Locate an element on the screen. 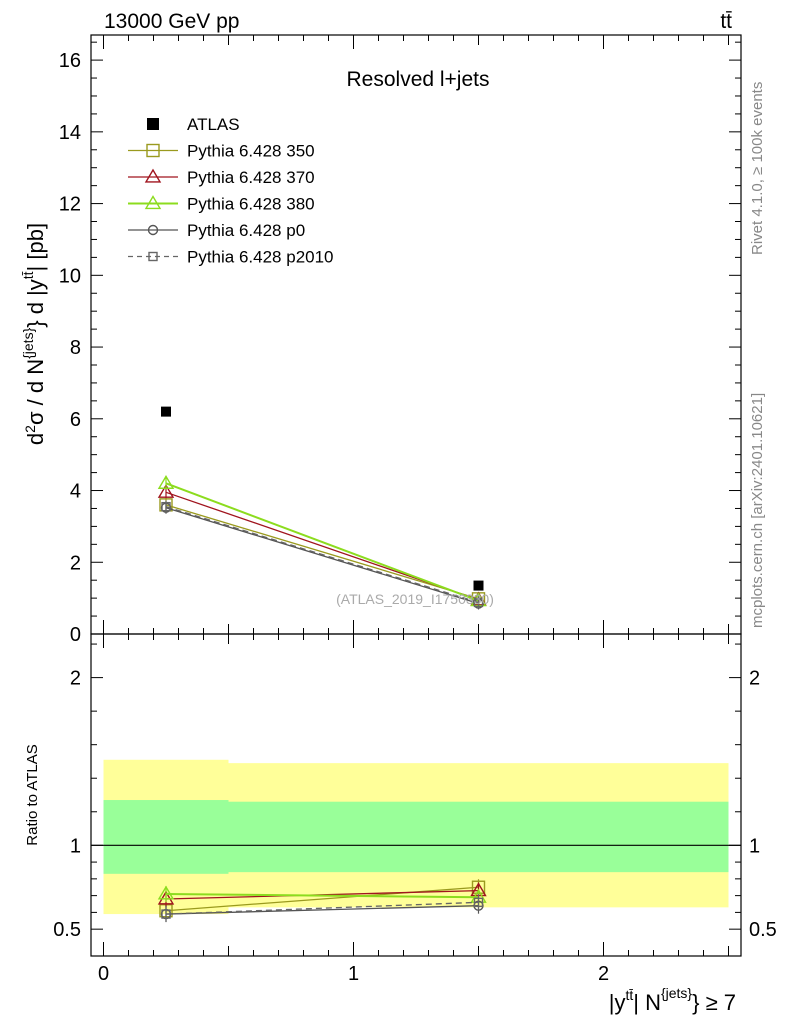  plot-title: Resolved l+jets is located at coordinates (418, 79).